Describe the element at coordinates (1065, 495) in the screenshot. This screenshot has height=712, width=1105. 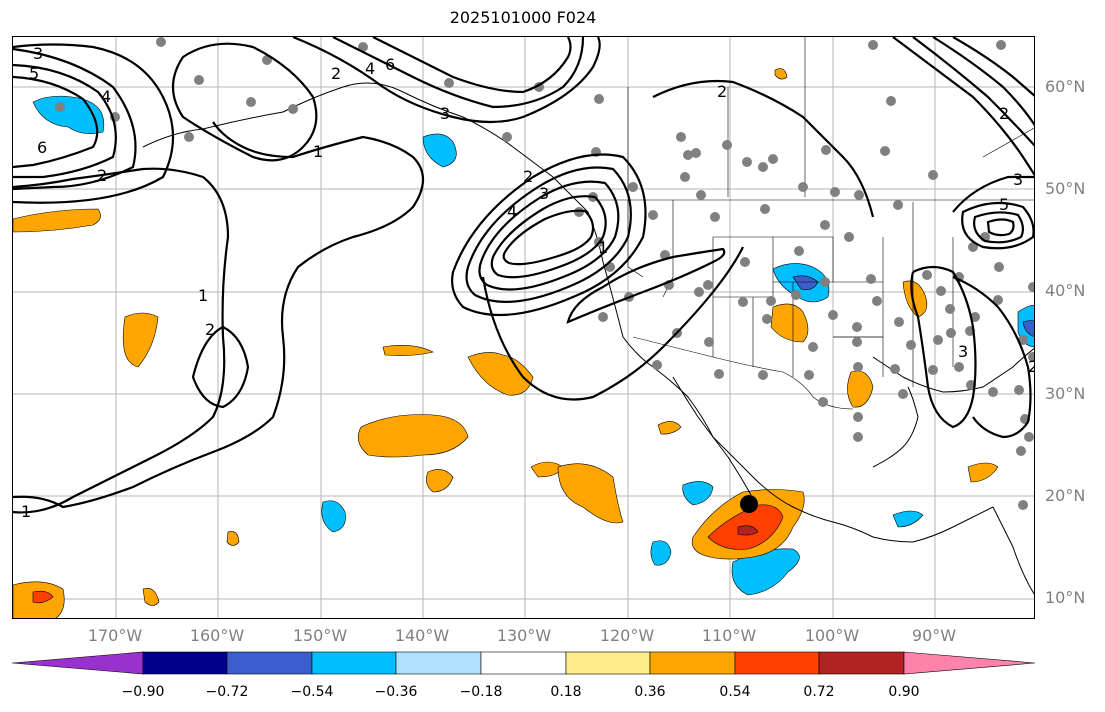
I see `lat-label-20n: 20°N` at that location.